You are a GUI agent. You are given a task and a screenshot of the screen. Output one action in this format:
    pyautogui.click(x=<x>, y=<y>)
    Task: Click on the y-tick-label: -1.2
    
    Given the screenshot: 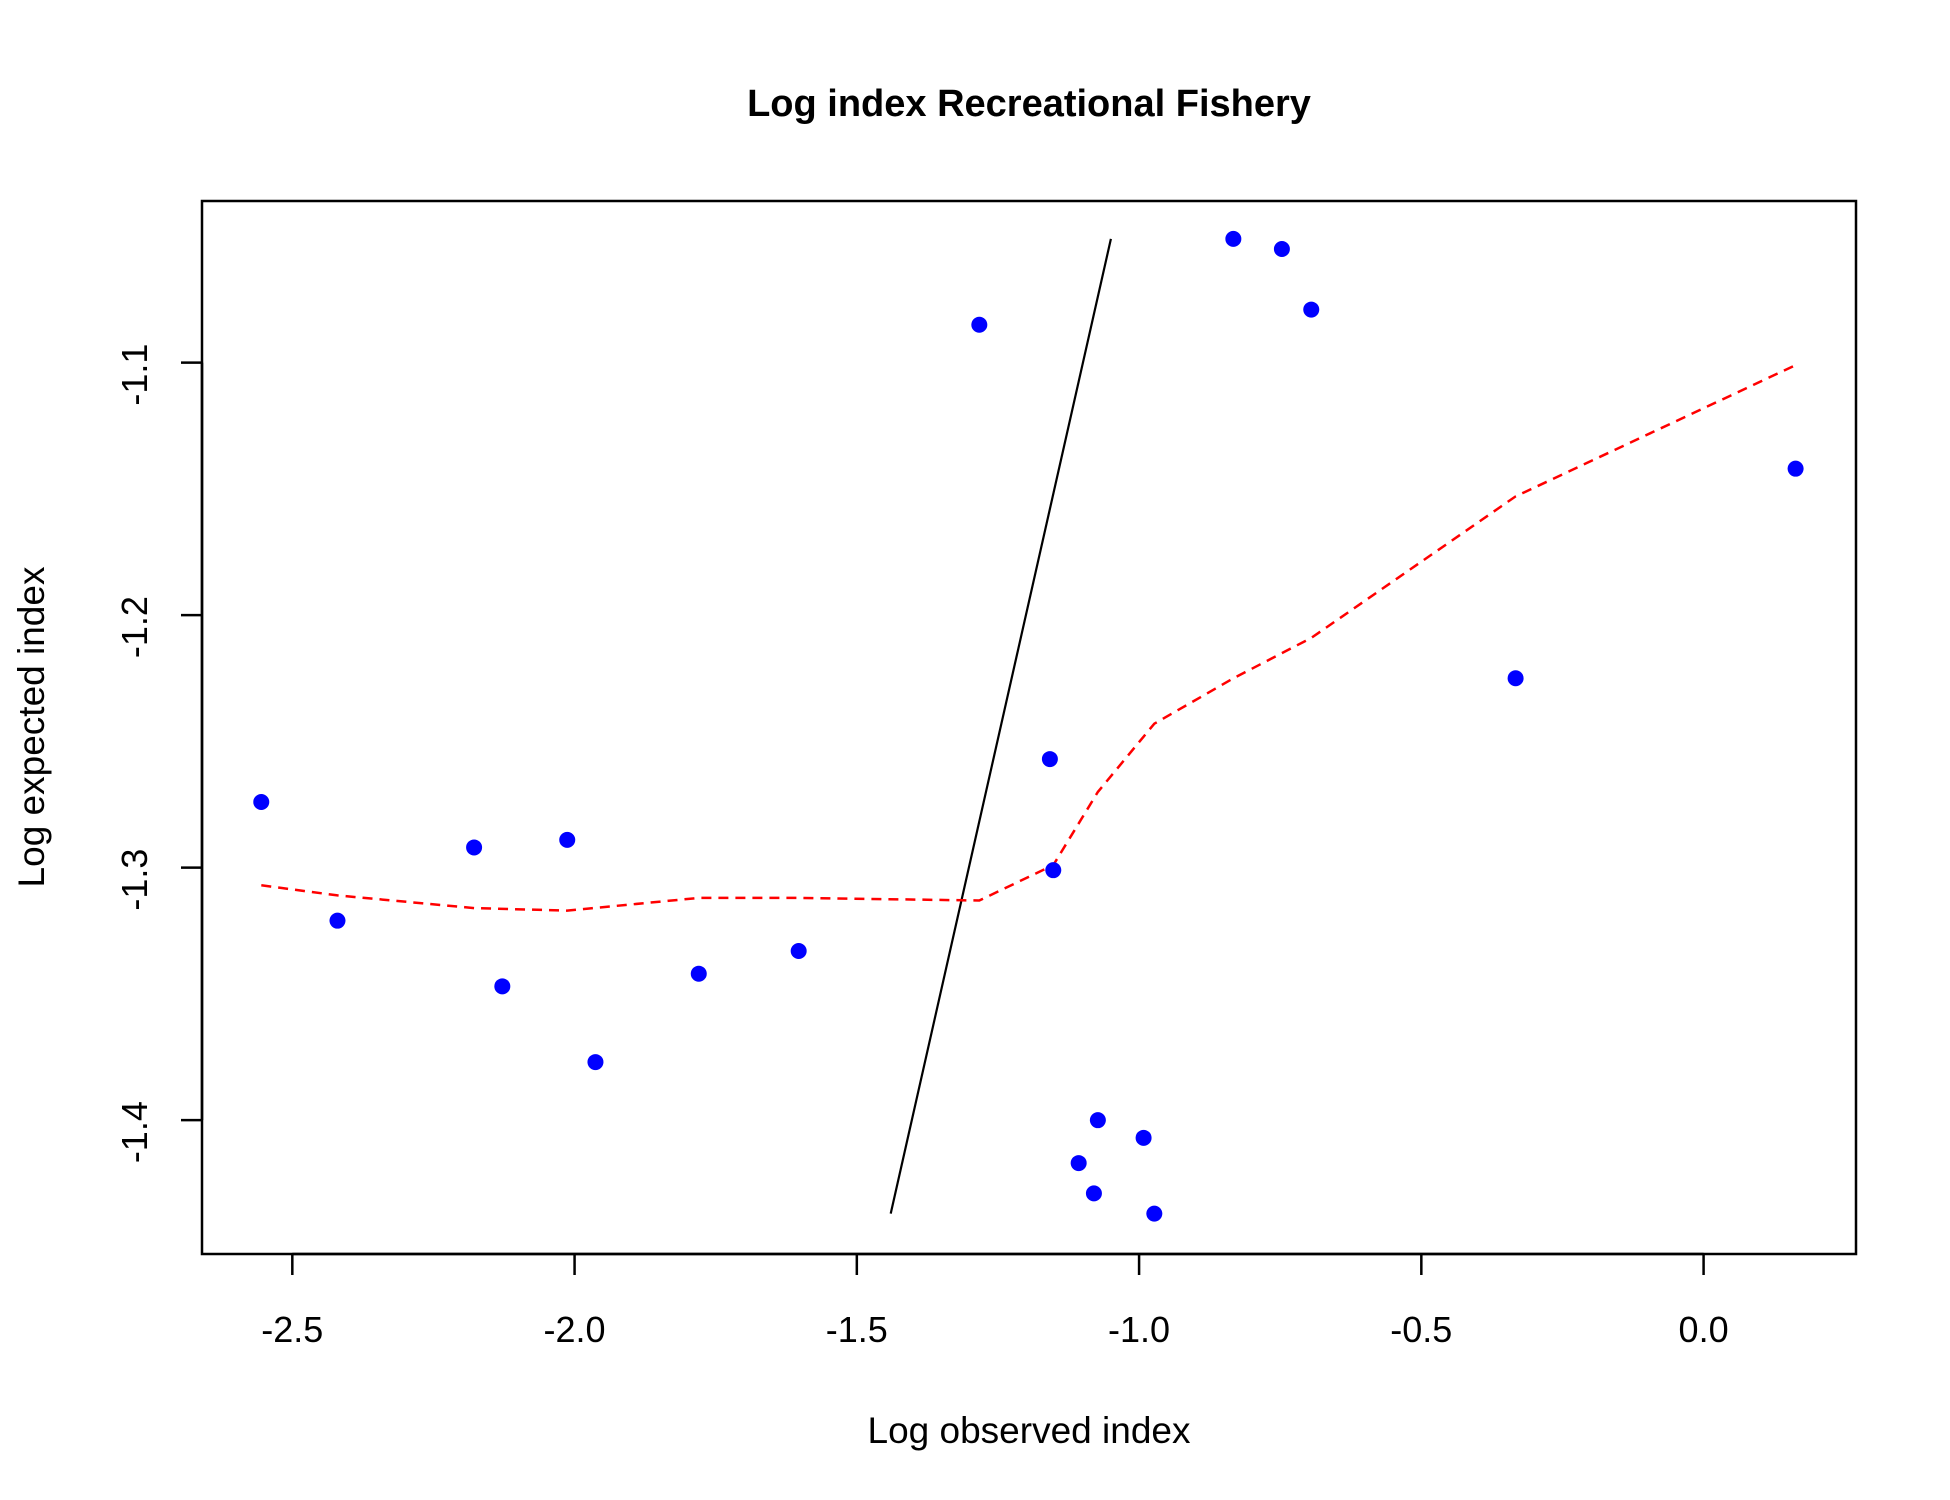 What is the action you would take?
    pyautogui.click(x=134, y=627)
    